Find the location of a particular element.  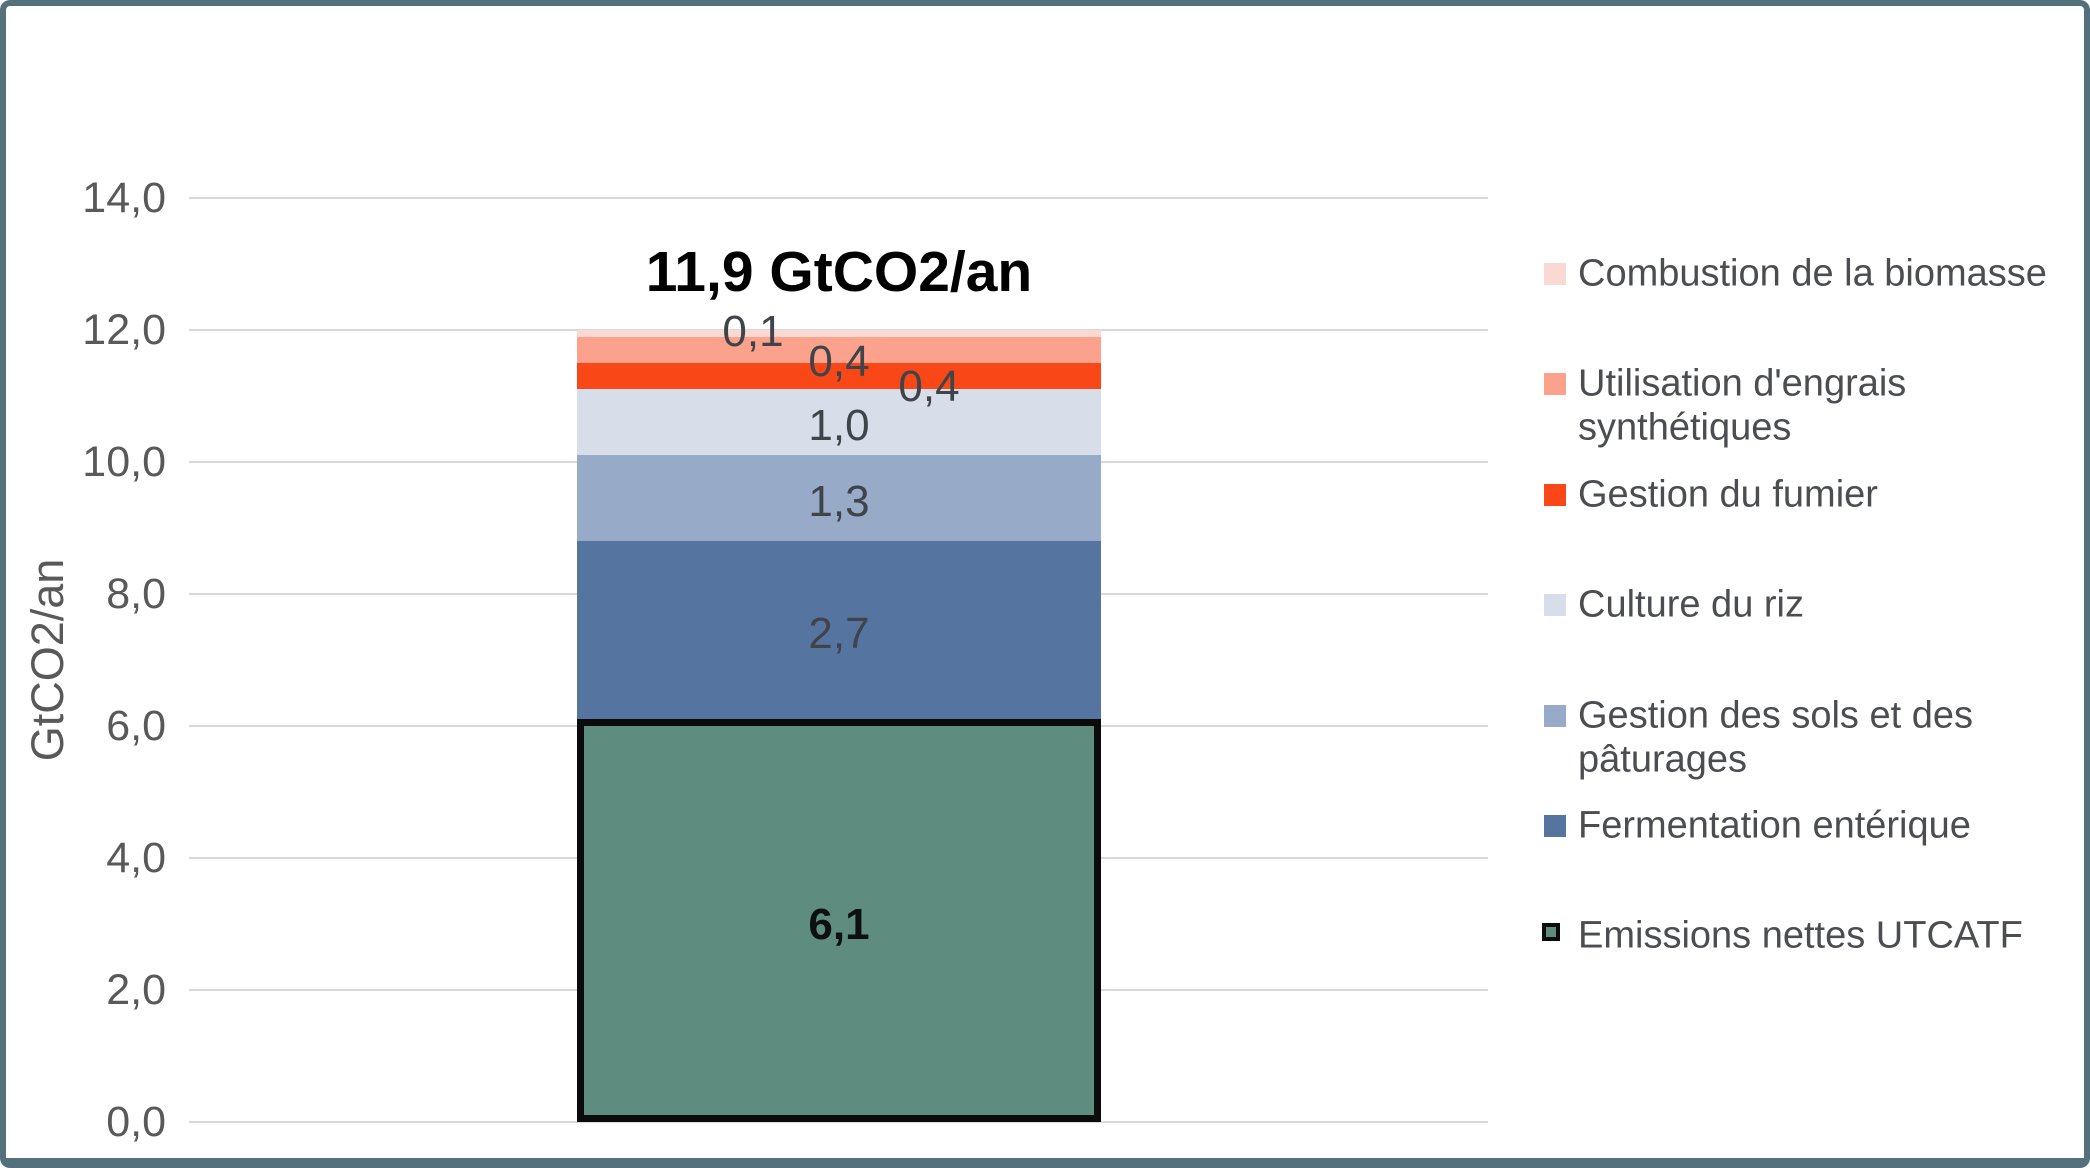

y-axis-title: GtCO2/an is located at coordinates (47, 660).